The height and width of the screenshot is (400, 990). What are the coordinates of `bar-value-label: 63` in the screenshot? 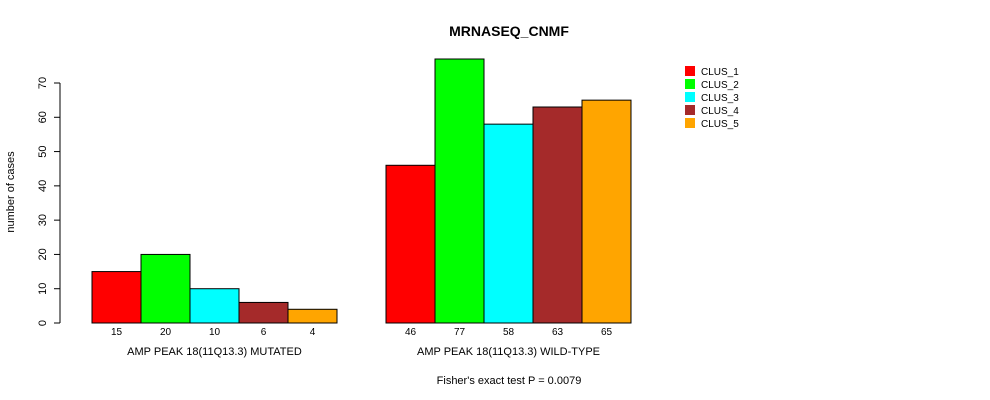 It's located at (558, 332).